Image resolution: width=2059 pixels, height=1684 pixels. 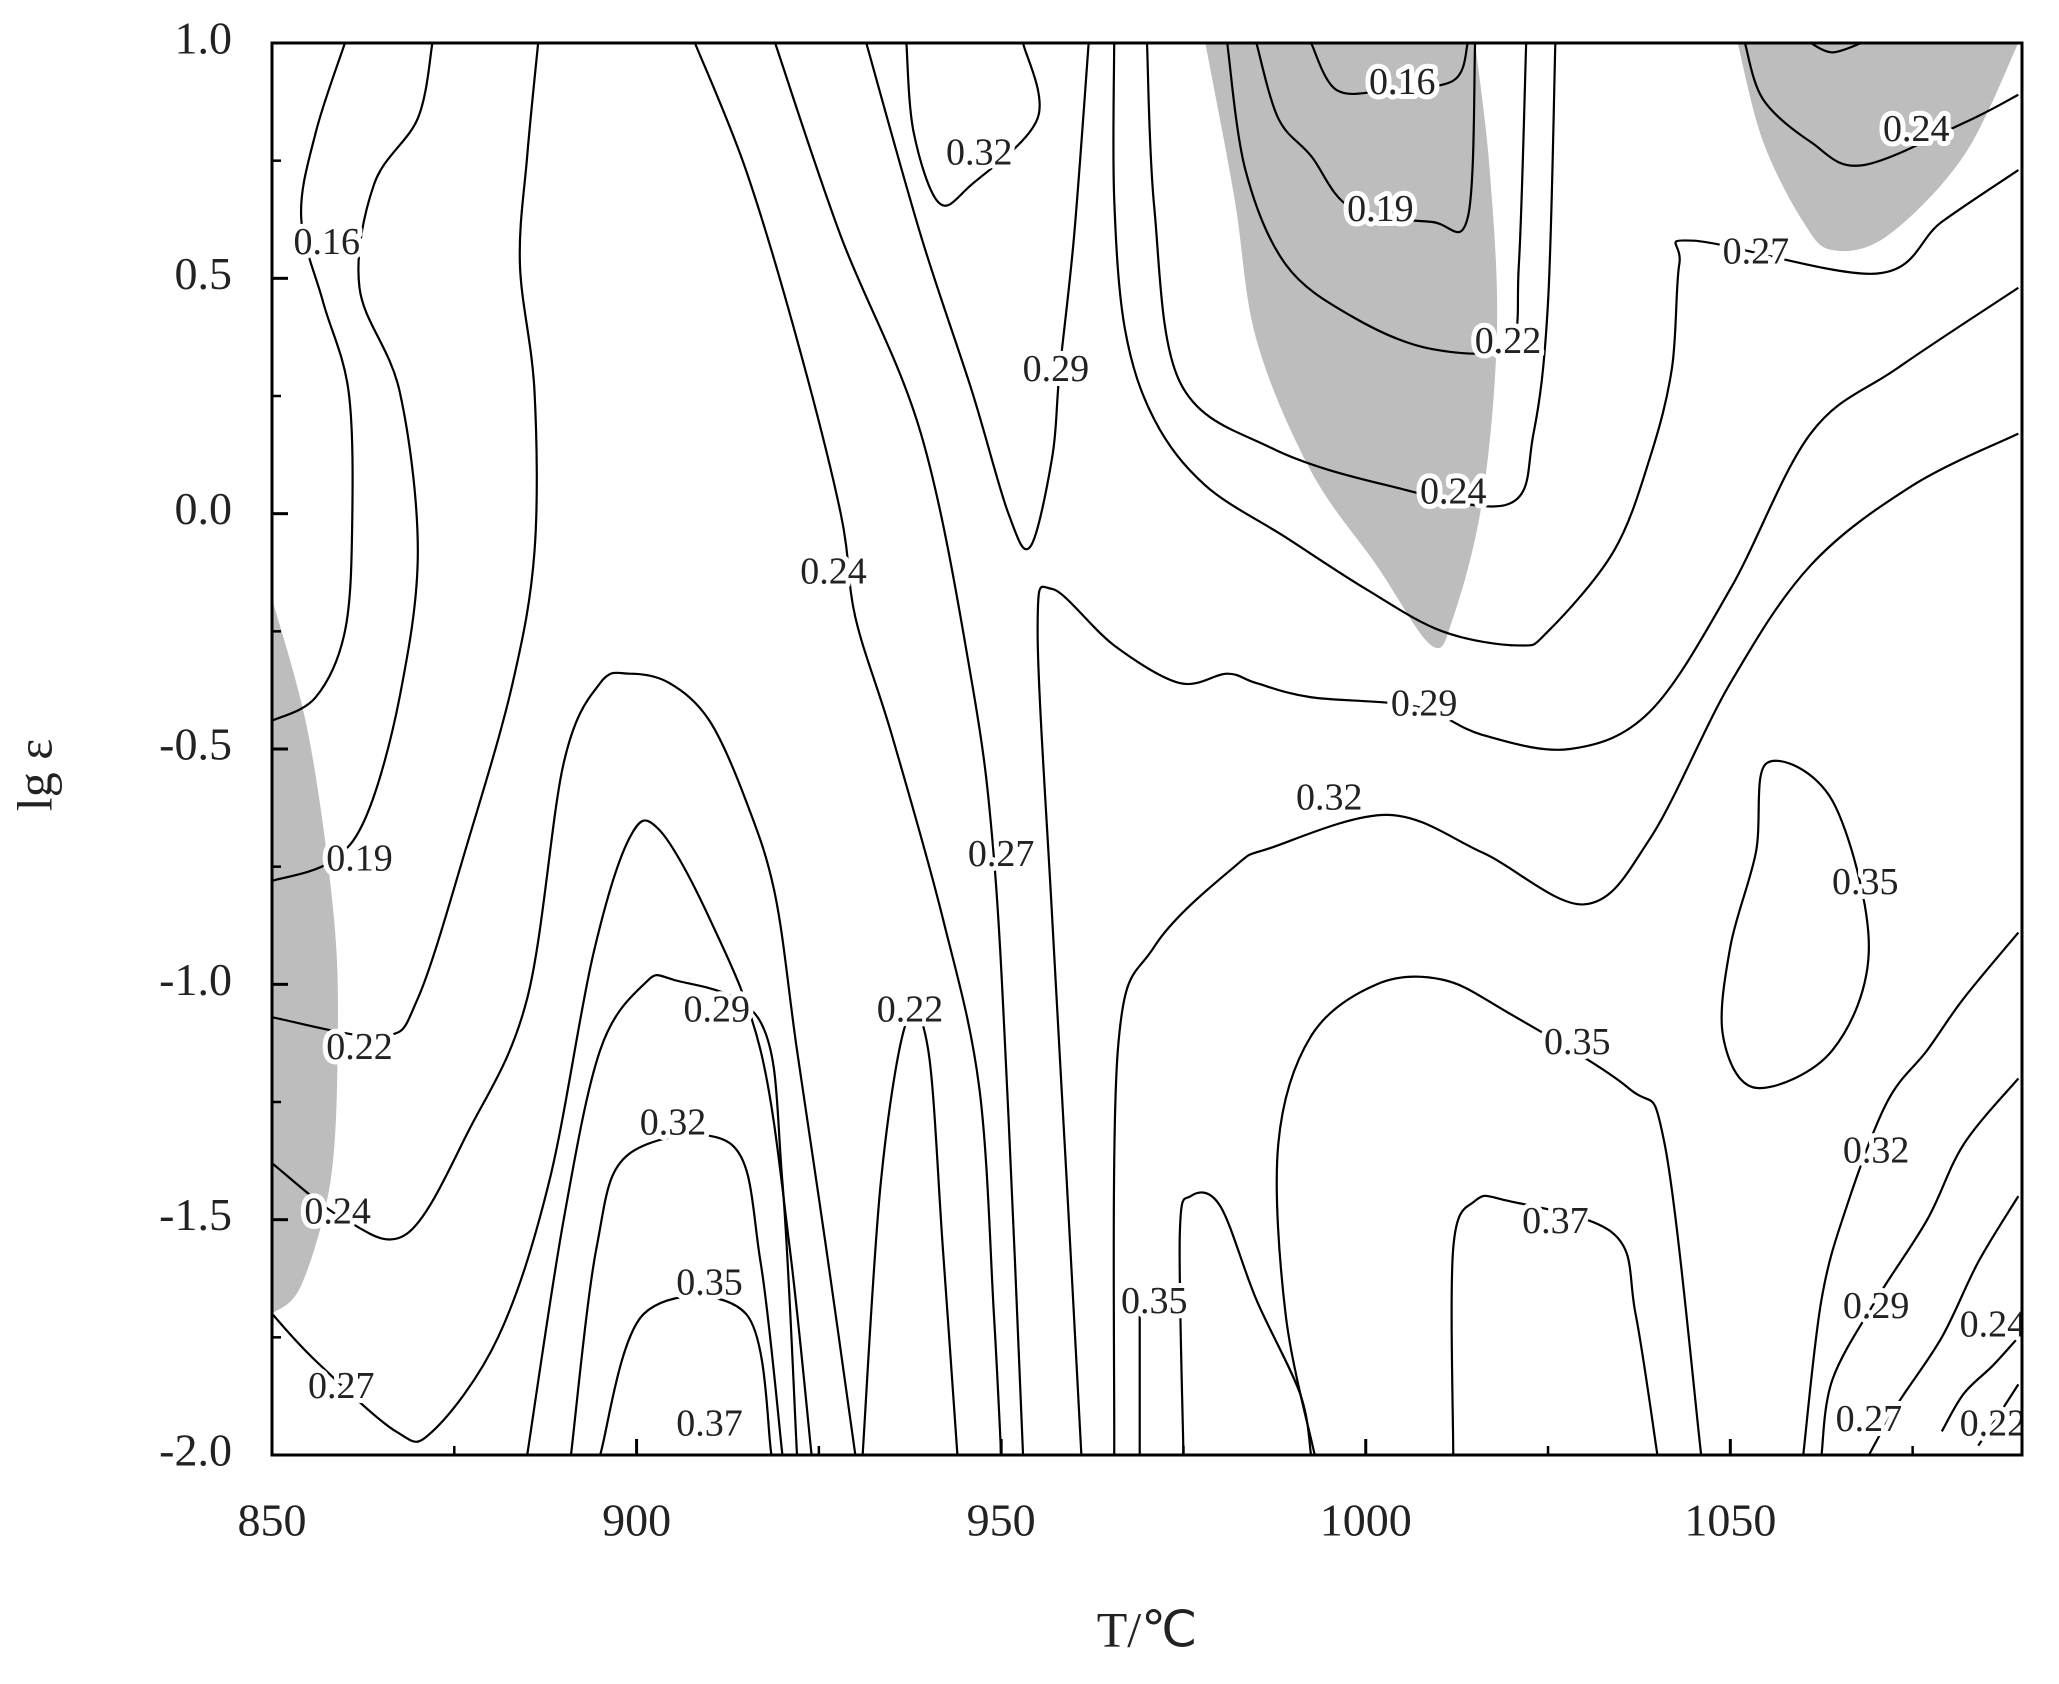 What do you see at coordinates (195, 979) in the screenshot?
I see `y-tick-label: -1.0` at bounding box center [195, 979].